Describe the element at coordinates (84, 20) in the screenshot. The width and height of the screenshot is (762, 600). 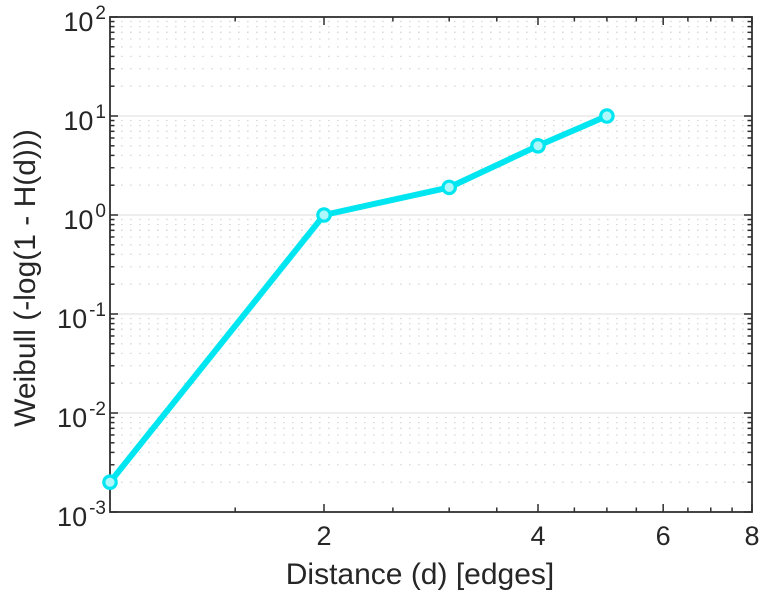
I see `y-tick-label: 10 2` at that location.